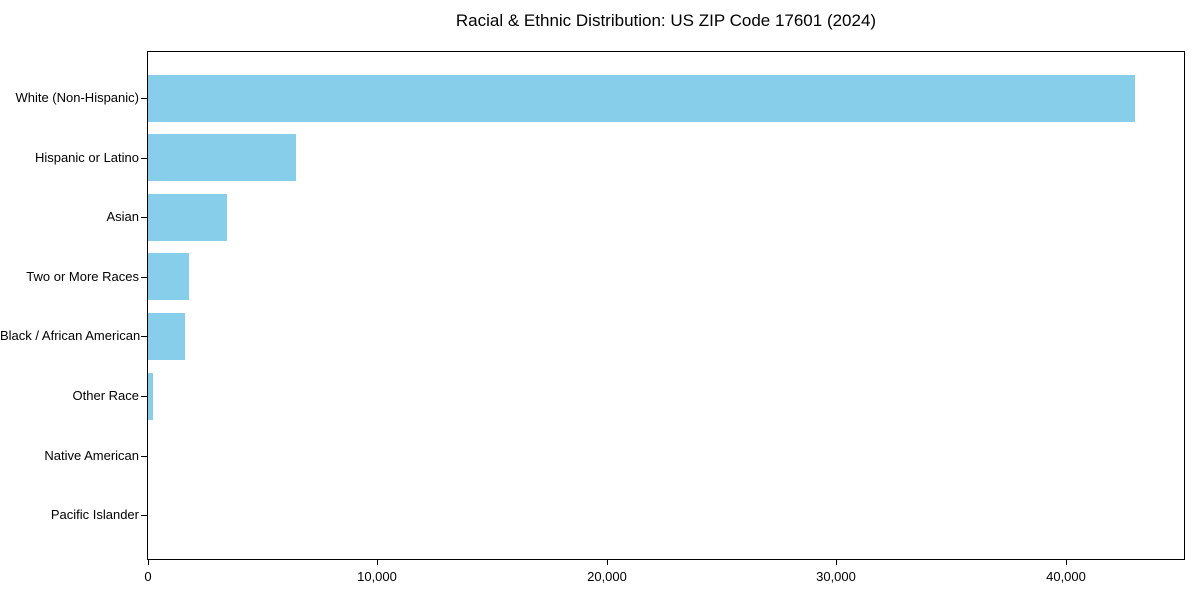  Describe the element at coordinates (86, 157) in the screenshot. I see `y-tick-label: Hispanic or Latino` at that location.